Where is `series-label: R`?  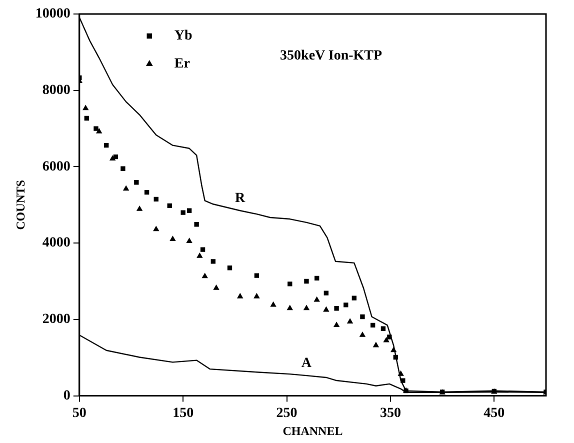 series-label: R is located at coordinates (240, 198).